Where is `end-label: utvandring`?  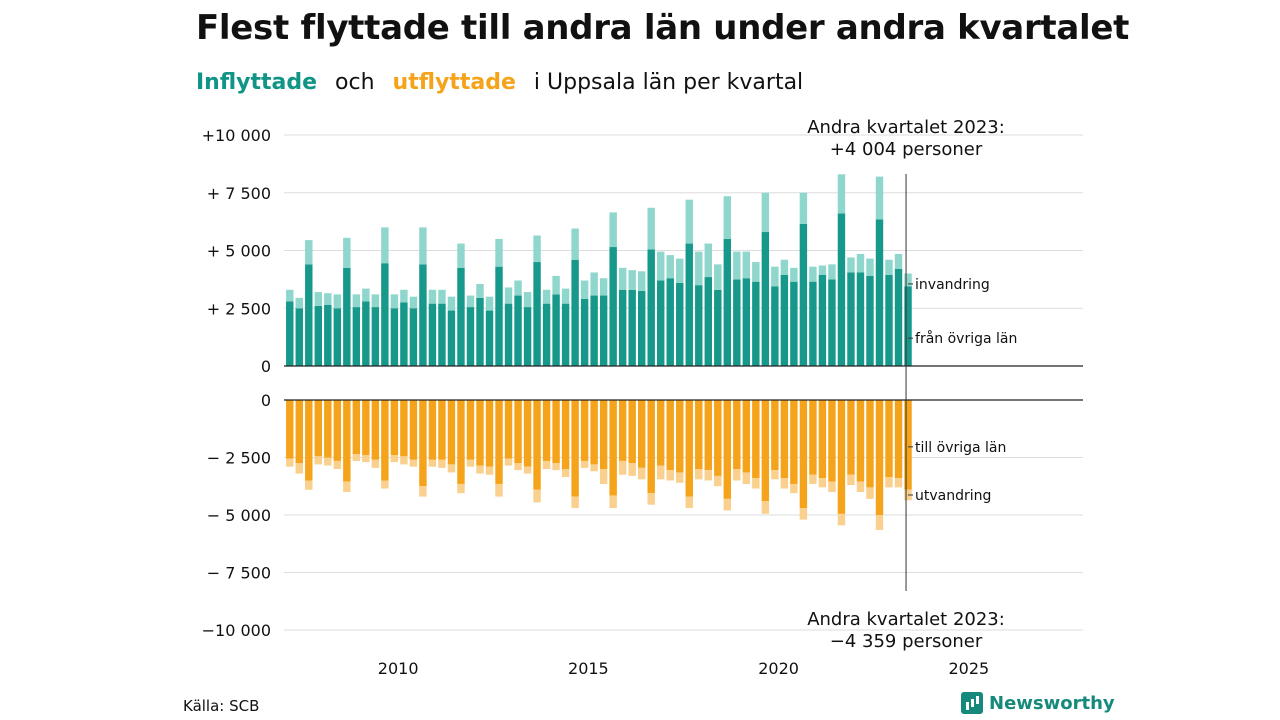 end-label: utvandring is located at coordinates (953, 496).